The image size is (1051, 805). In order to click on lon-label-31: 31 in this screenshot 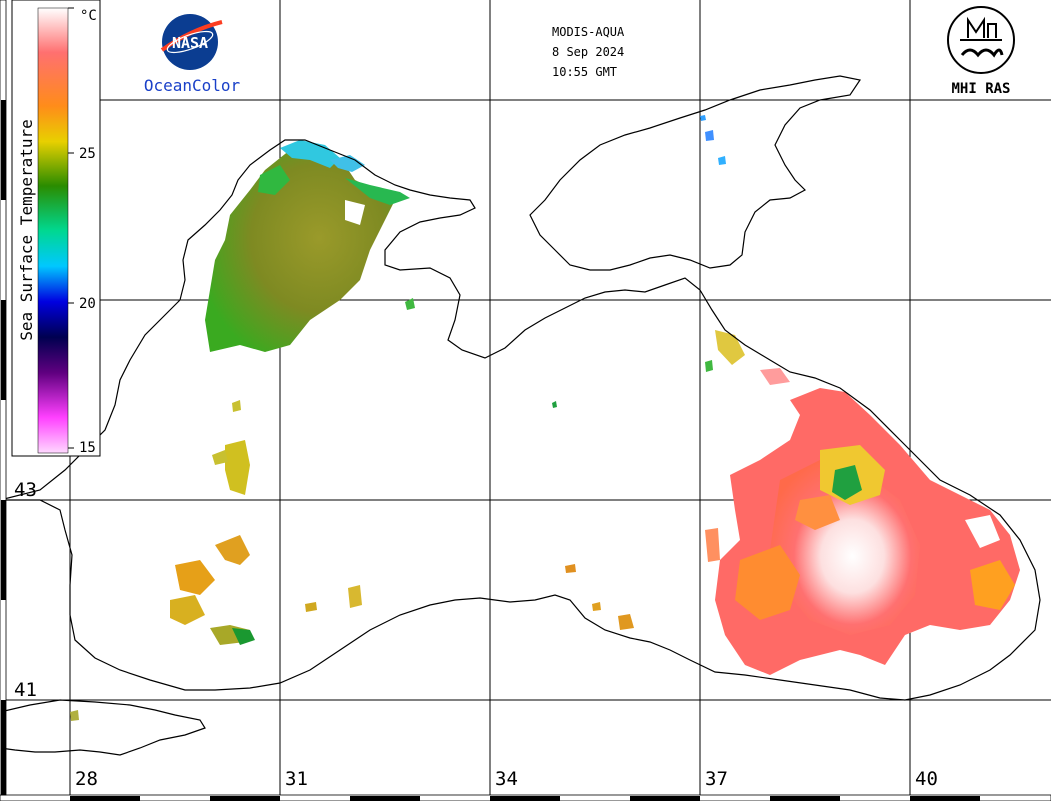, I will do `click(296, 779)`.